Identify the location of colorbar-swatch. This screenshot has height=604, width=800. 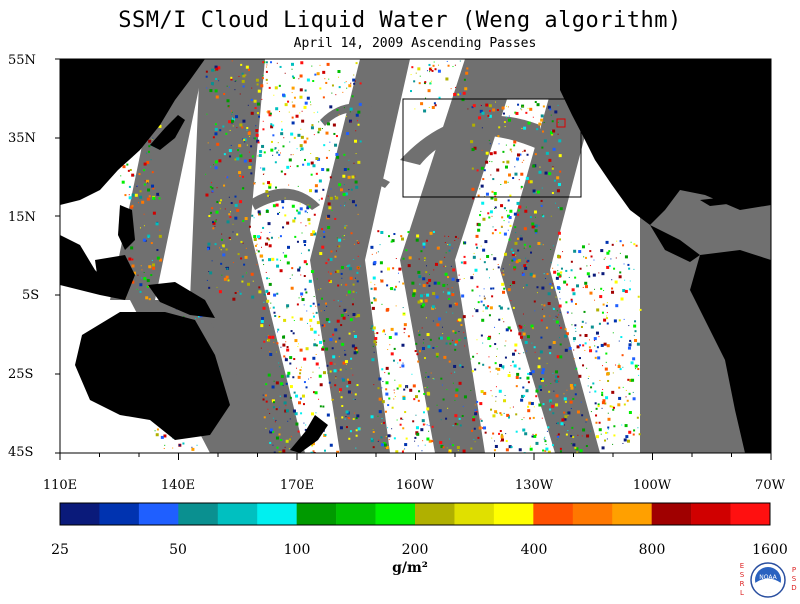
(277, 514).